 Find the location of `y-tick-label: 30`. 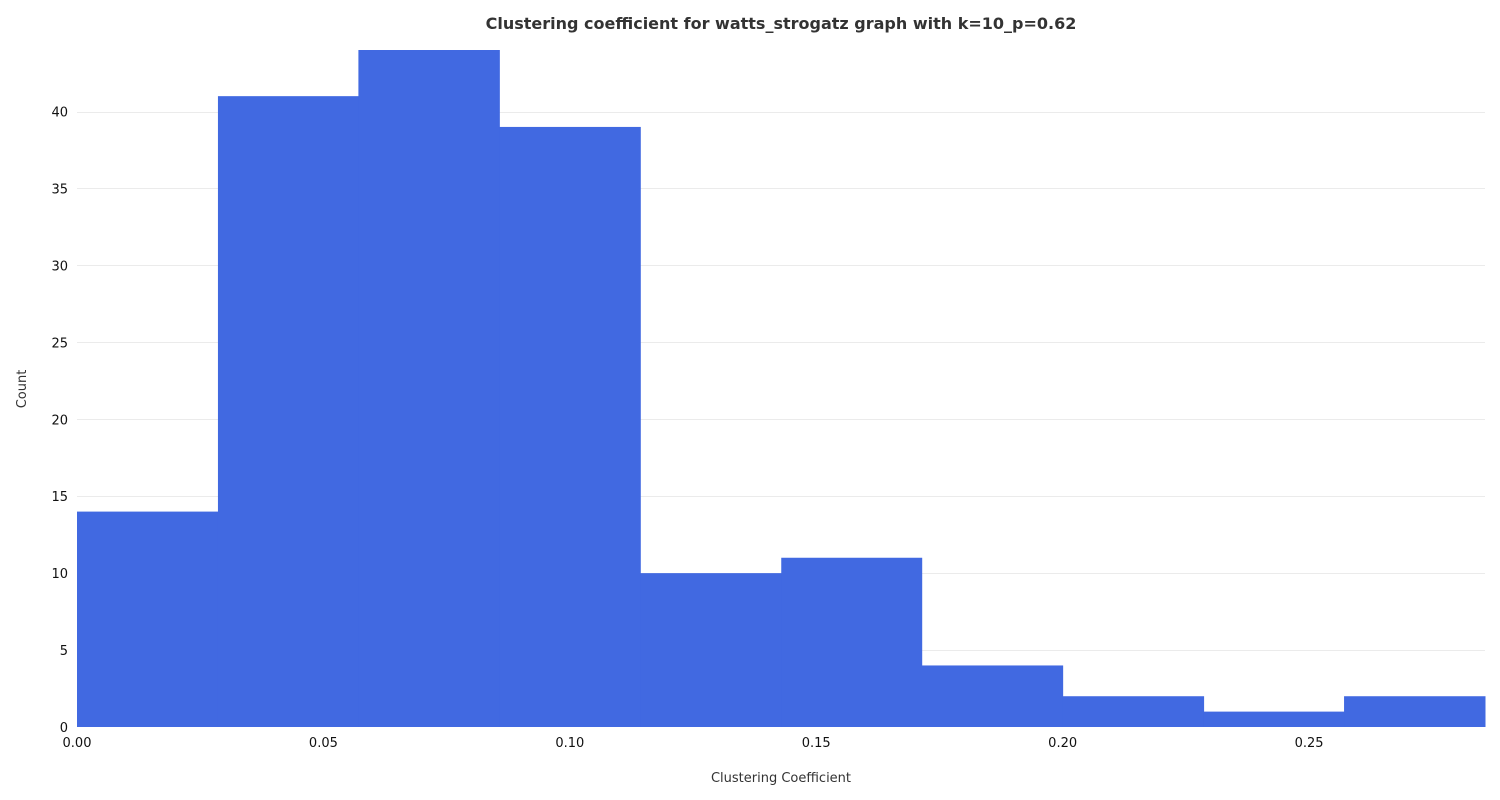

y-tick-label: 30 is located at coordinates (59, 266).